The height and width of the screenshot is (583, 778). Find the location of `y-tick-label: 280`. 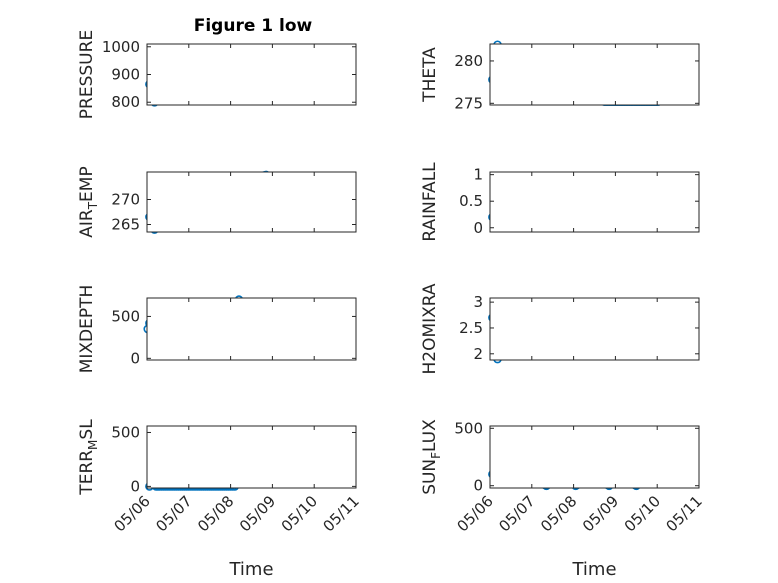

y-tick-label: 280 is located at coordinates (468, 61).